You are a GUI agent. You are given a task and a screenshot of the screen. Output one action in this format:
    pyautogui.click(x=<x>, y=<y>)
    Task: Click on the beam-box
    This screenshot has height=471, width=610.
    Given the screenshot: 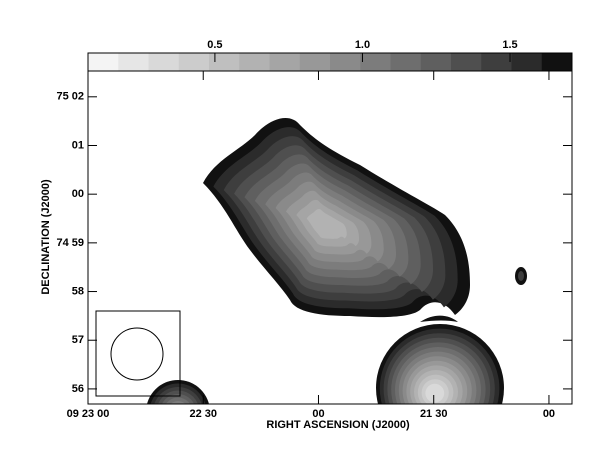 What is the action you would take?
    pyautogui.click(x=138, y=353)
    